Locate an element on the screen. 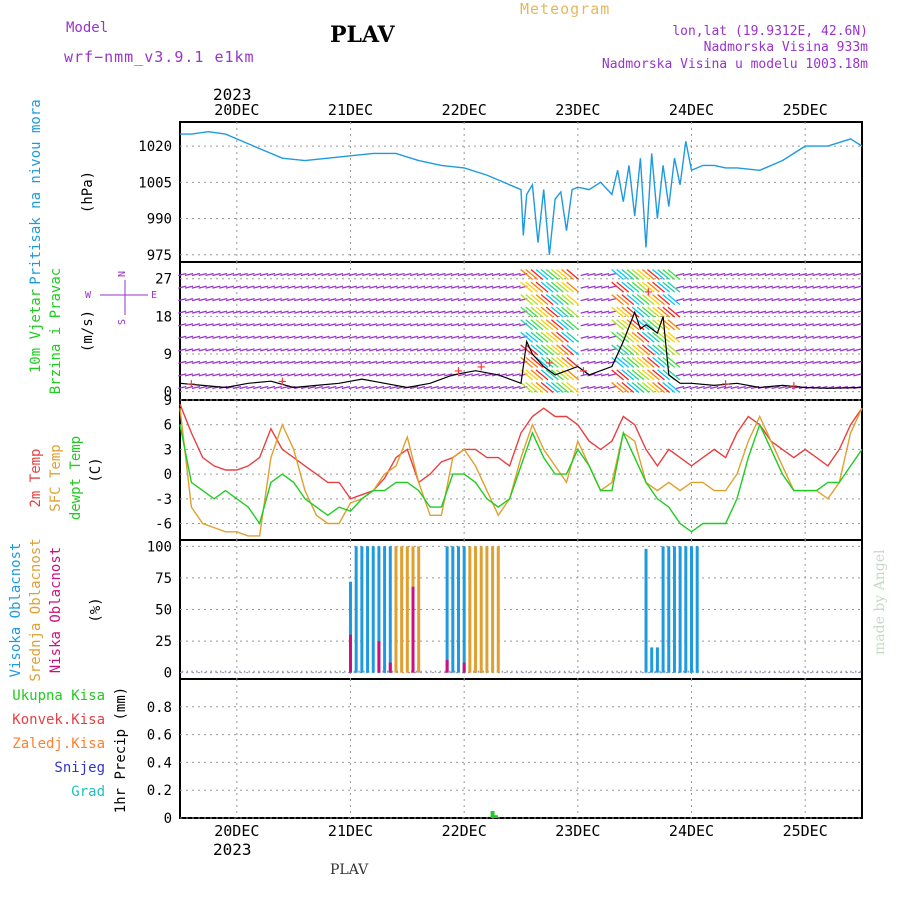 Image resolution: width=900 pixels, height=900 pixels. y-tick-label: 1020 is located at coordinates (155, 147).